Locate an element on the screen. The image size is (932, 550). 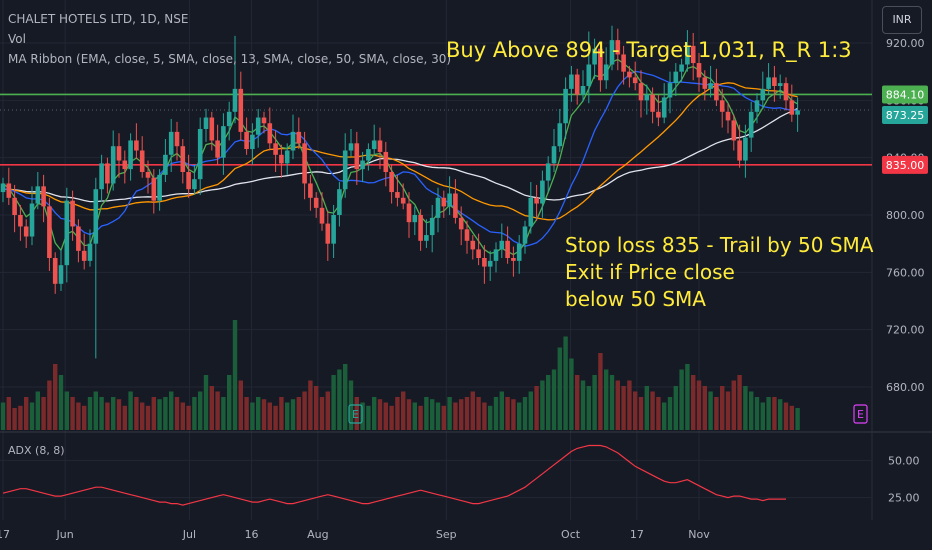
symbol-title: CHALET HOTELS LTD, 1D, NSE is located at coordinates (98, 19).